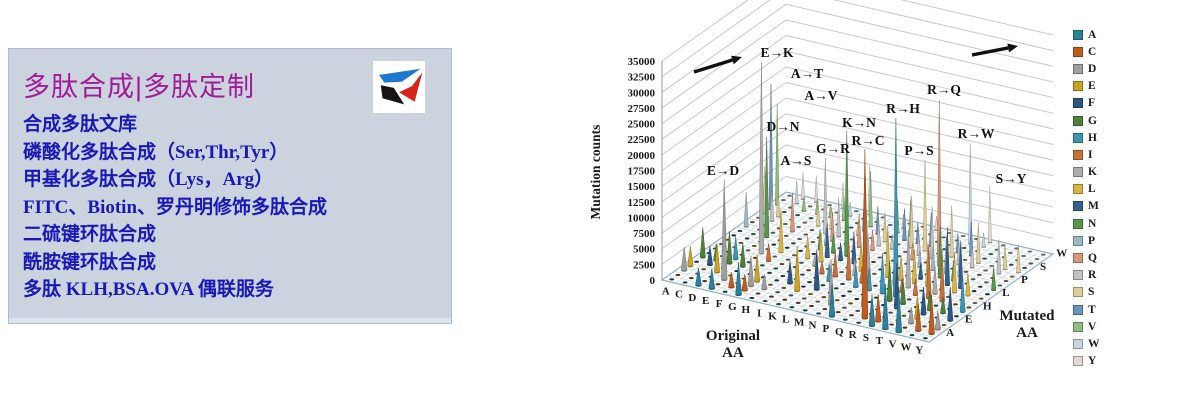  What do you see at coordinates (919, 350) in the screenshot?
I see `svg-text: Y` at bounding box center [919, 350].